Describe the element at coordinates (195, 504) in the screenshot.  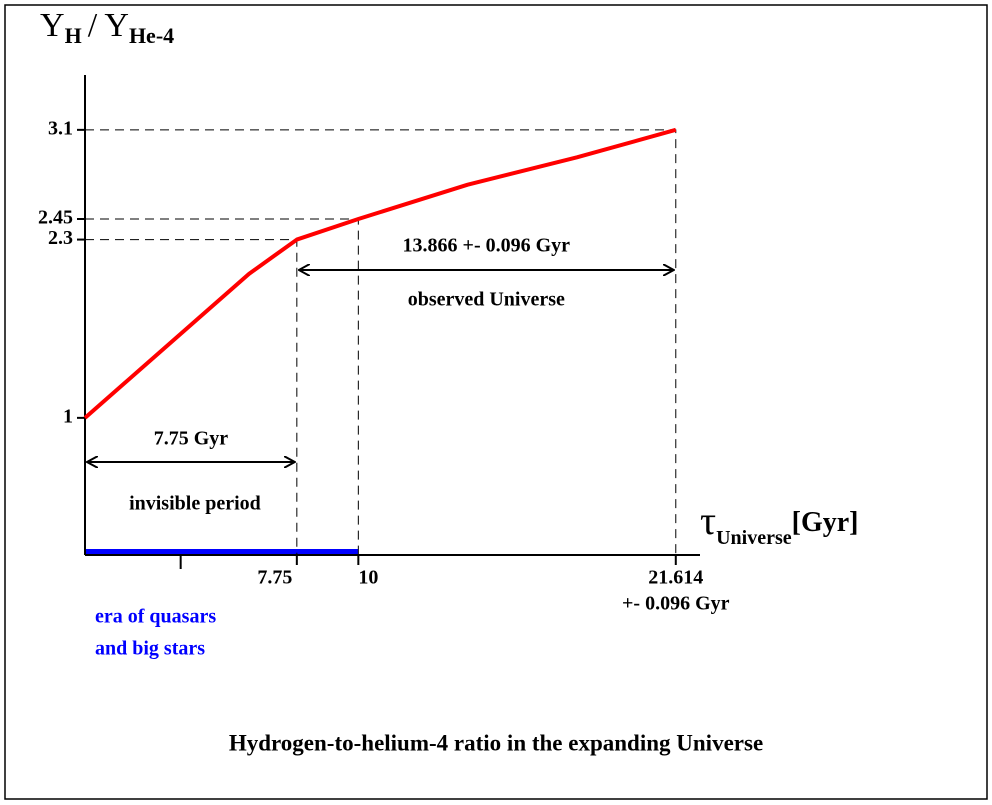
I see `invisible-label: invisible period` at that location.